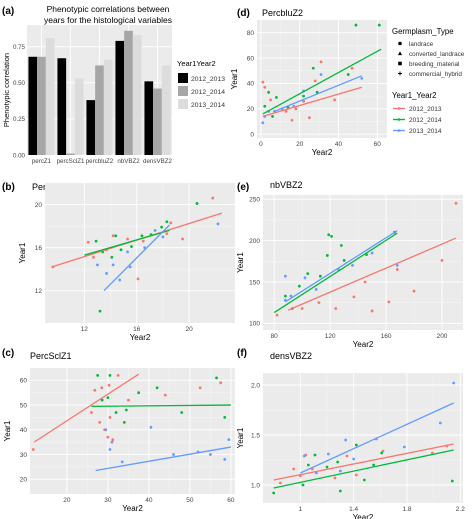 This screenshot has height=519, width=474. I want to click on panel-label: (a), so click(8, 11).